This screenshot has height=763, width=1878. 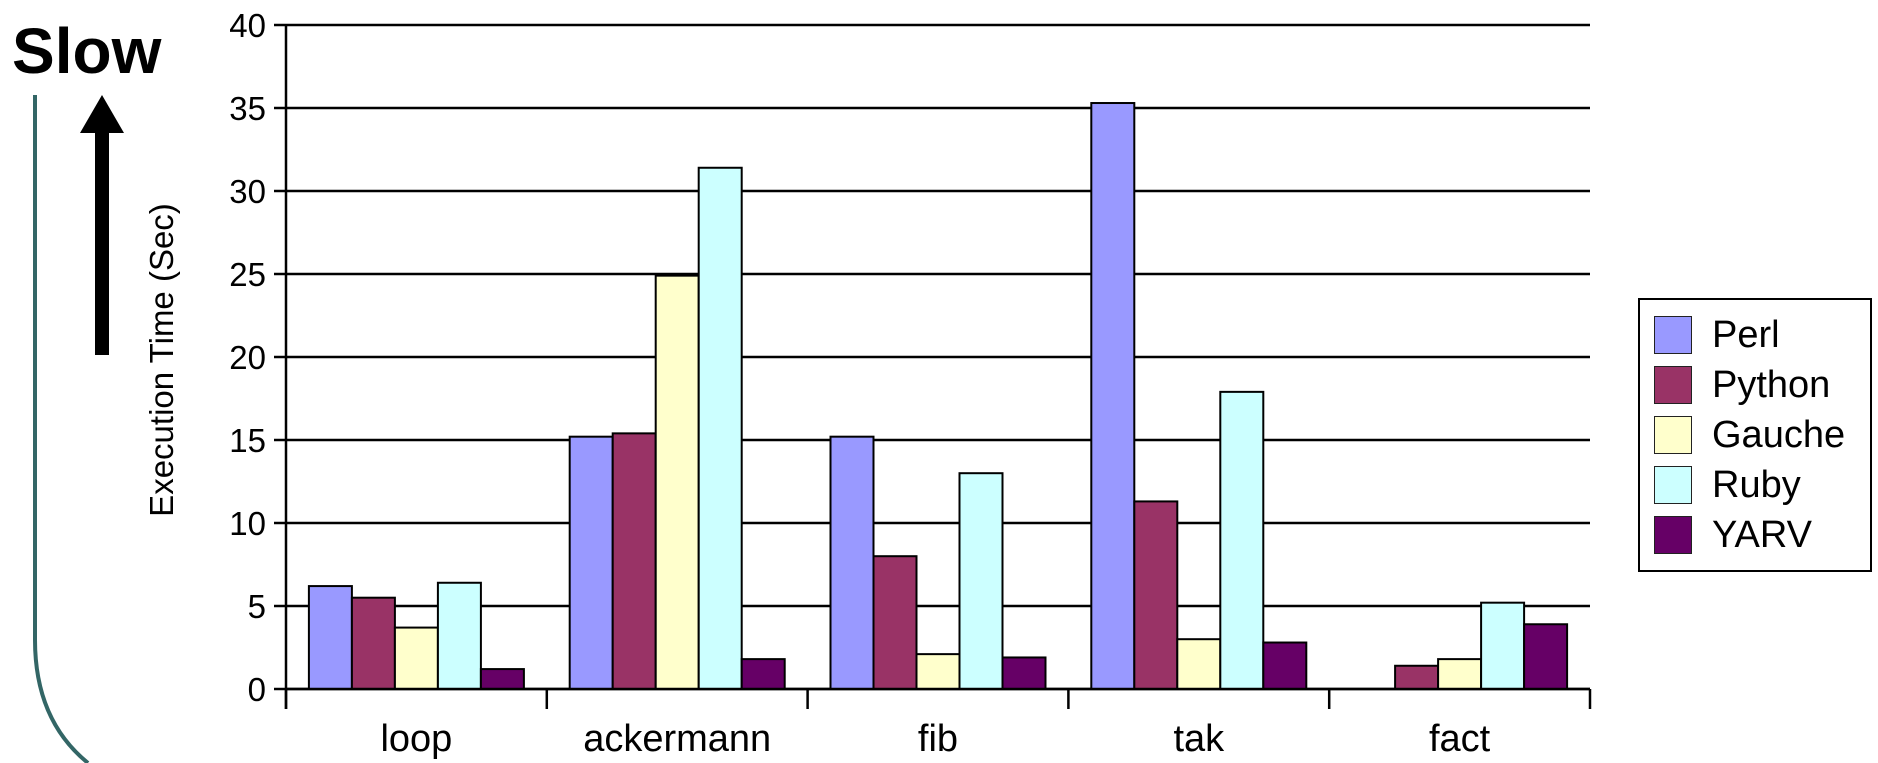 I want to click on y-tick-label: 20, so click(x=247, y=357).